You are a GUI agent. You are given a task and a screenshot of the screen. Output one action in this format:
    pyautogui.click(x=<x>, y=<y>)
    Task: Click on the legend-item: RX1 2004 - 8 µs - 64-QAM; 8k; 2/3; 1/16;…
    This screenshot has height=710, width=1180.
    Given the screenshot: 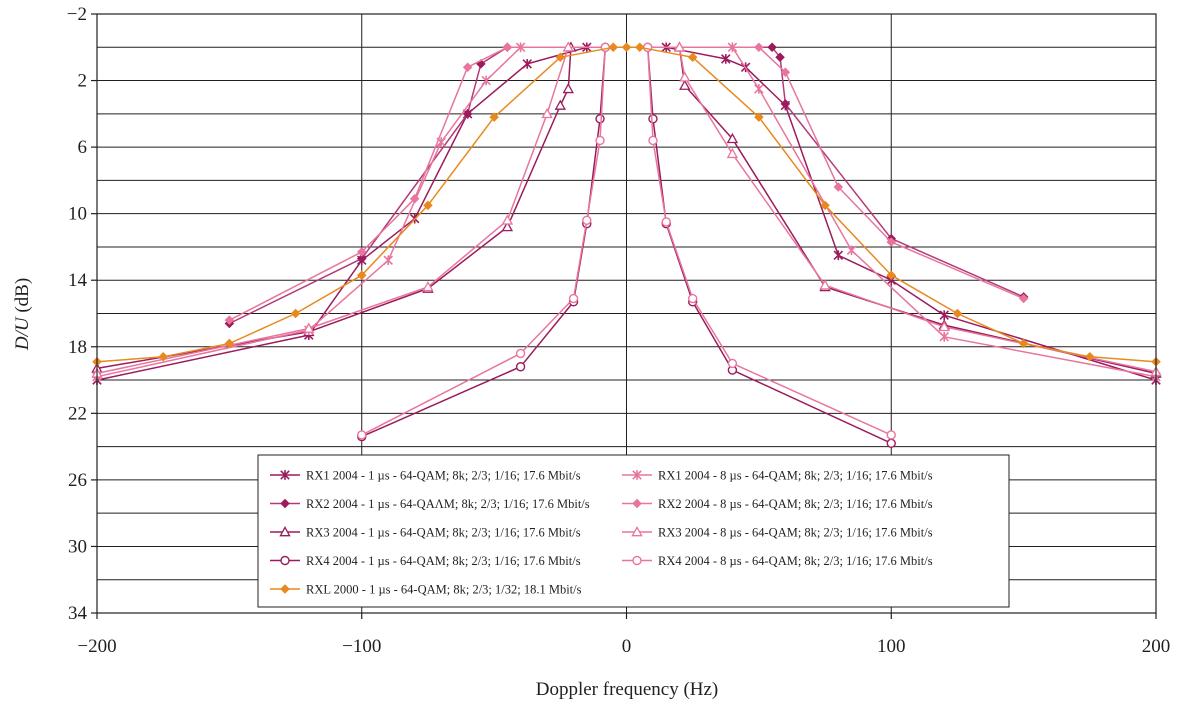 What is the action you would take?
    pyautogui.click(x=777, y=476)
    